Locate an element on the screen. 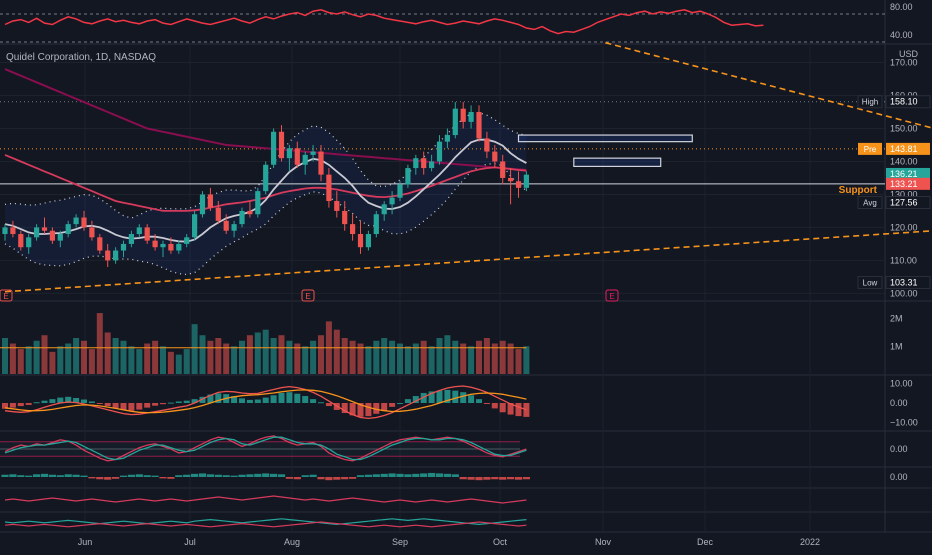 This screenshot has width=932, height=555. macd-y-tick-label: 0.00 is located at coordinates (899, 403).